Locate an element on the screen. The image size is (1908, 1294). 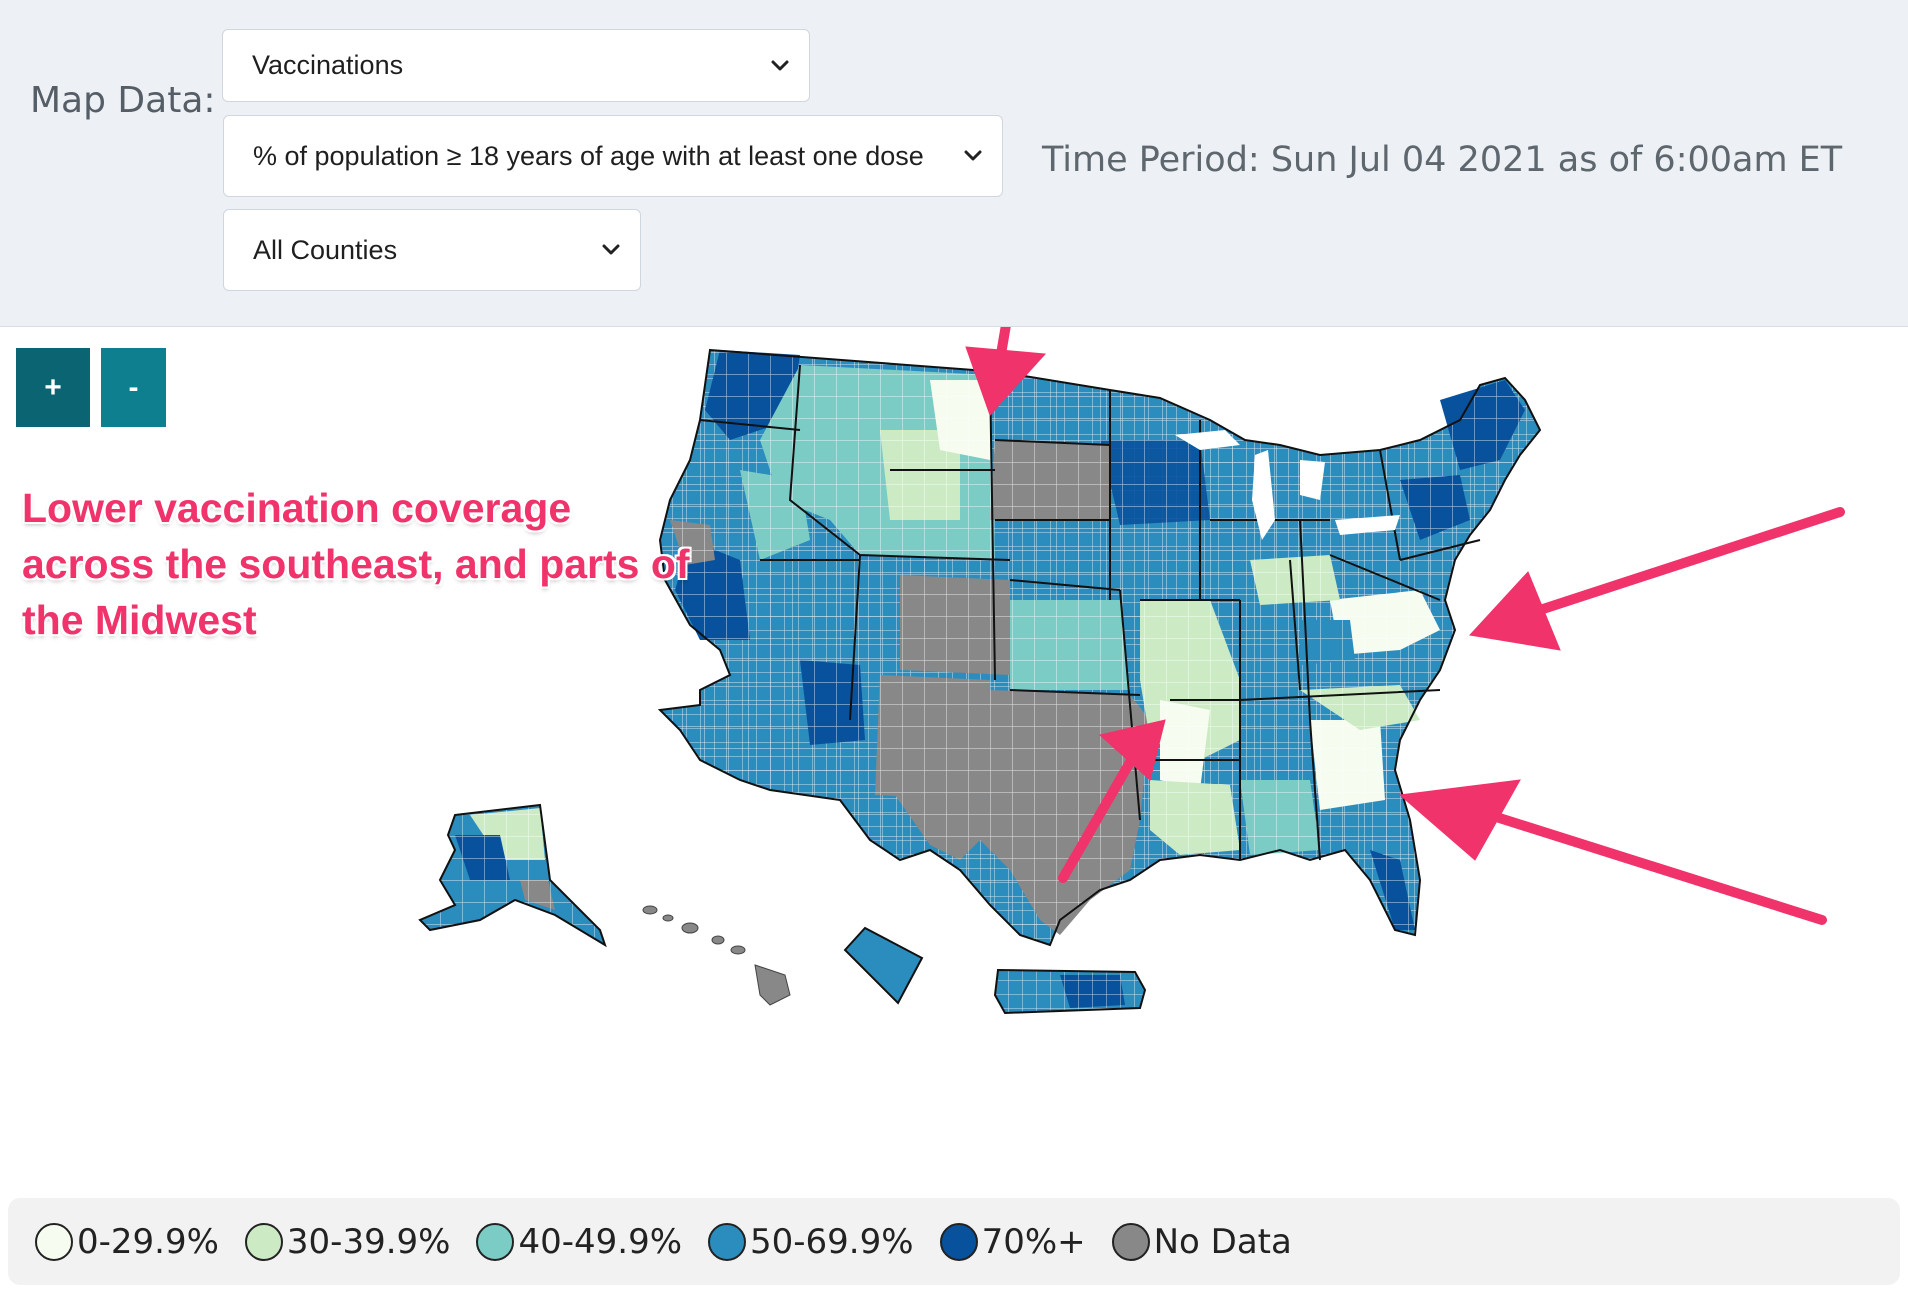
legend-item: 0-29.9% is located at coordinates (127, 1242).